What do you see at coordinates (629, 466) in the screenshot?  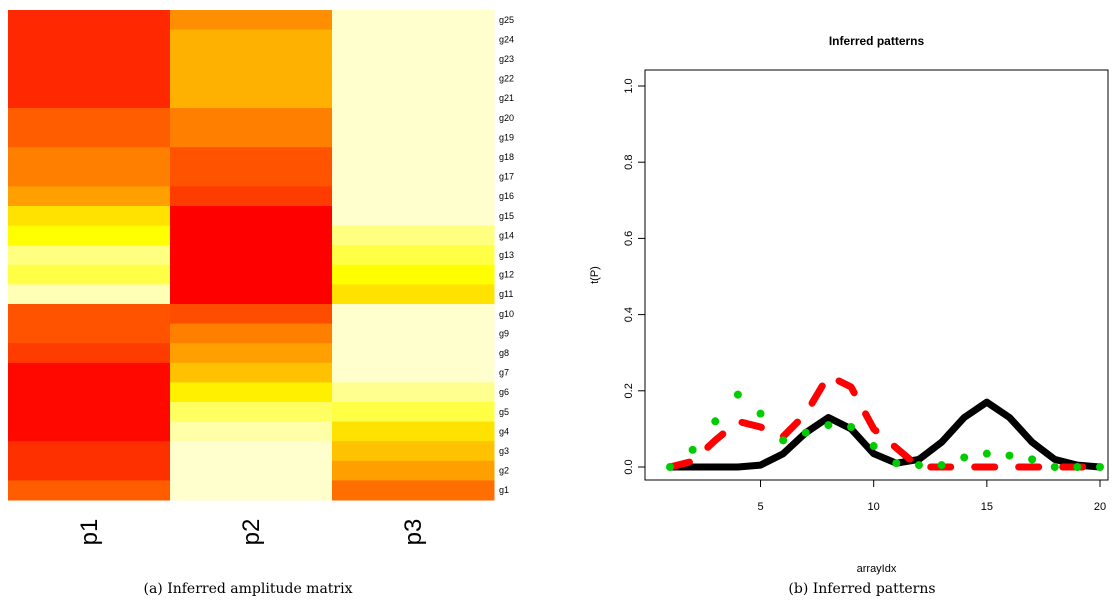 I see `y-tick-label: 0.0` at bounding box center [629, 466].